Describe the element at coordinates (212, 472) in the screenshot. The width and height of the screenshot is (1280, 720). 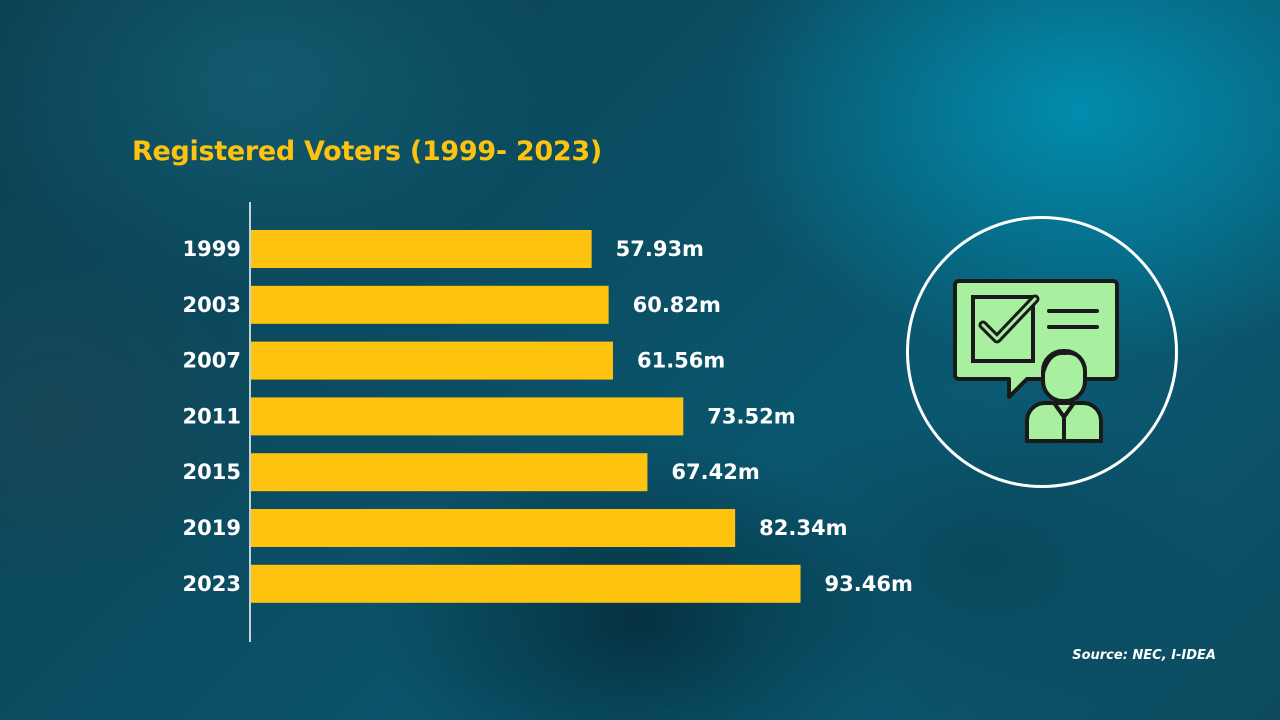
I see `category-label-2015: 2015` at that location.